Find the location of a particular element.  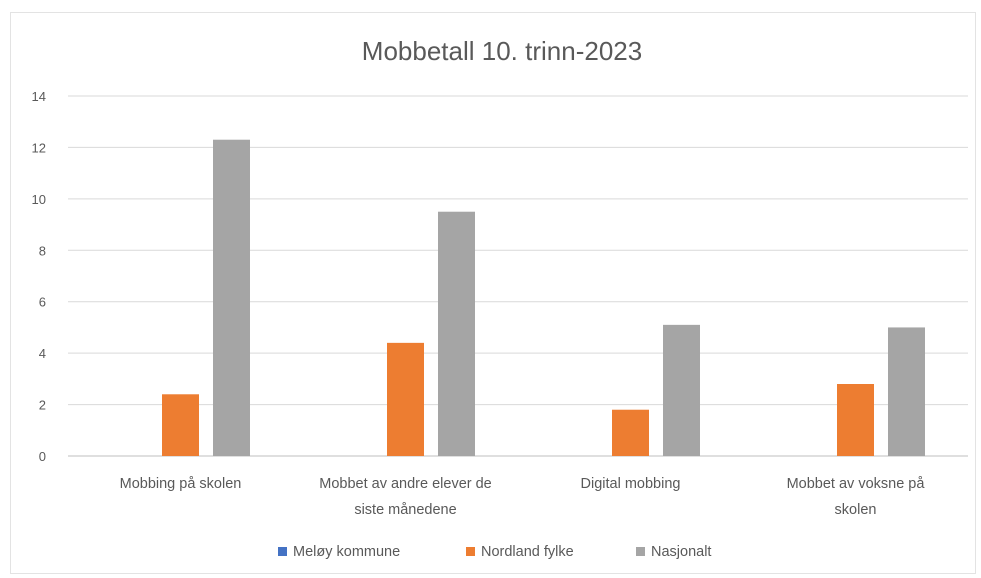

legend: Meløy kommune Nordland fylke Nasjonalt is located at coordinates (494, 552).